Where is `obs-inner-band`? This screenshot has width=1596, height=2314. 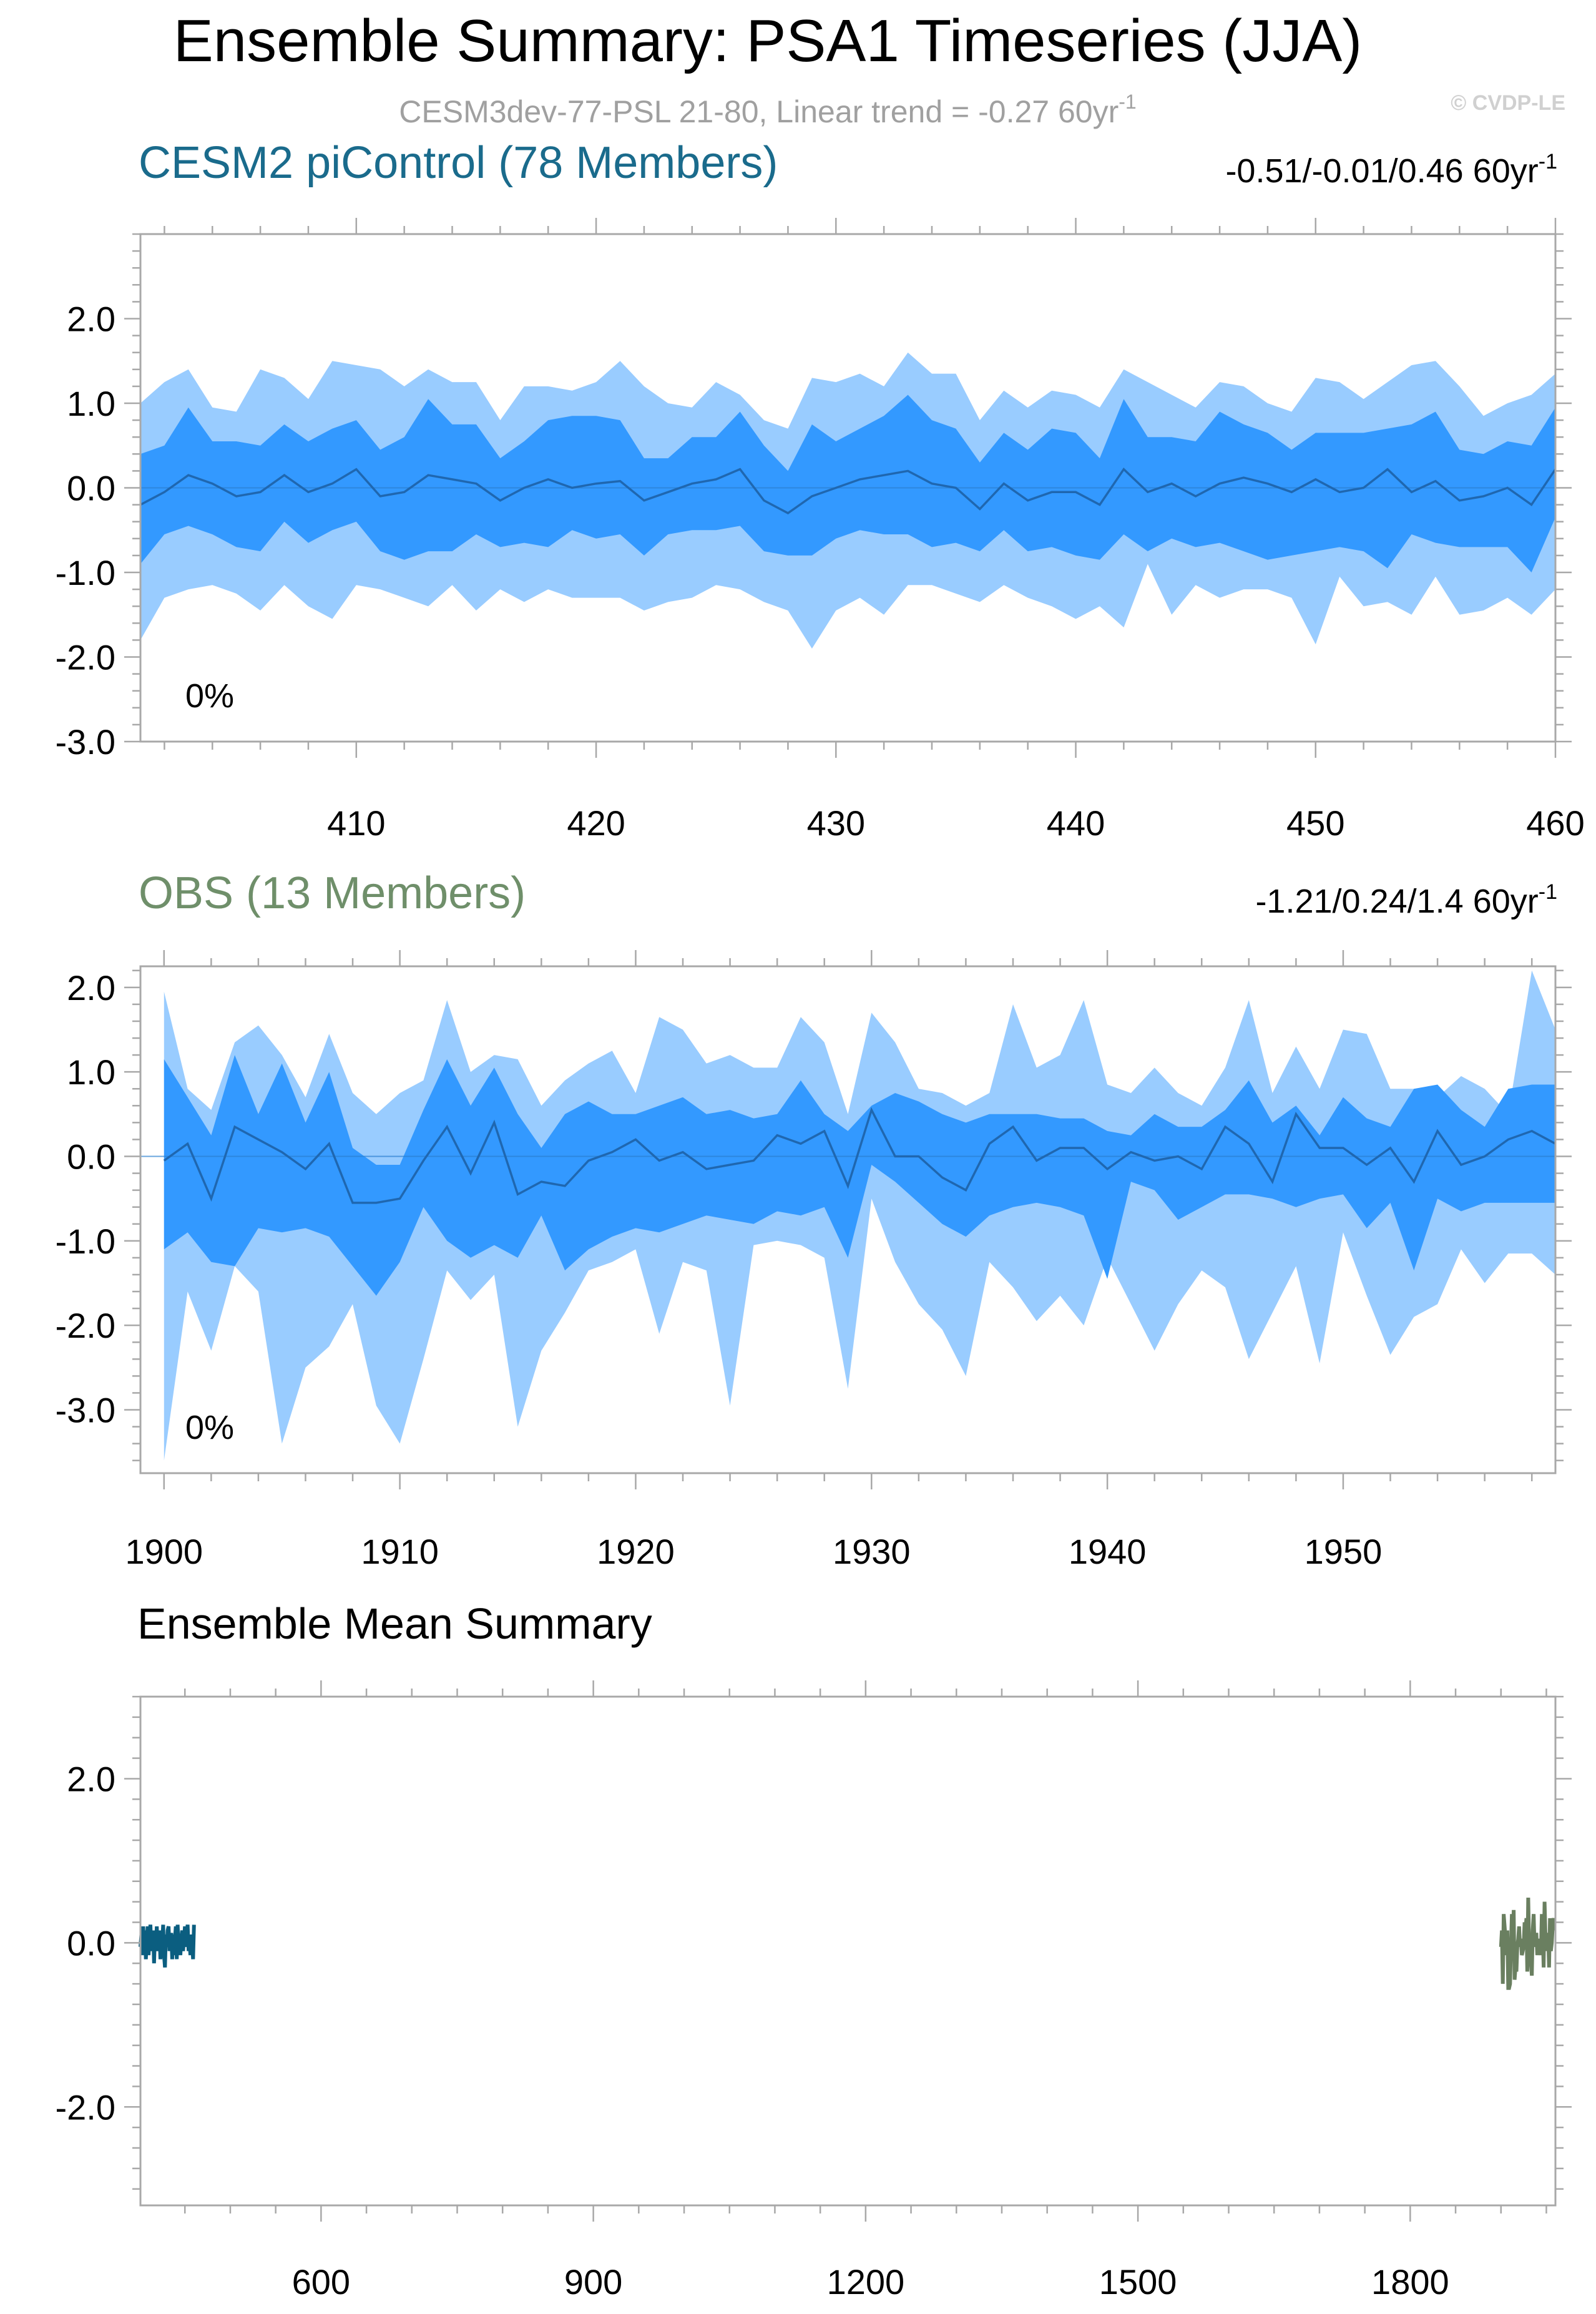 obs-inner-band is located at coordinates (860, 1175).